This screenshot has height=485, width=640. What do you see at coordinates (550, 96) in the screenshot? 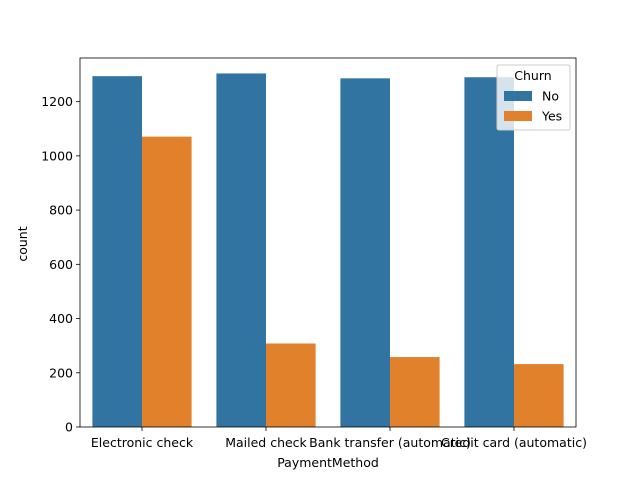
I see `legend-label-no: No` at bounding box center [550, 96].